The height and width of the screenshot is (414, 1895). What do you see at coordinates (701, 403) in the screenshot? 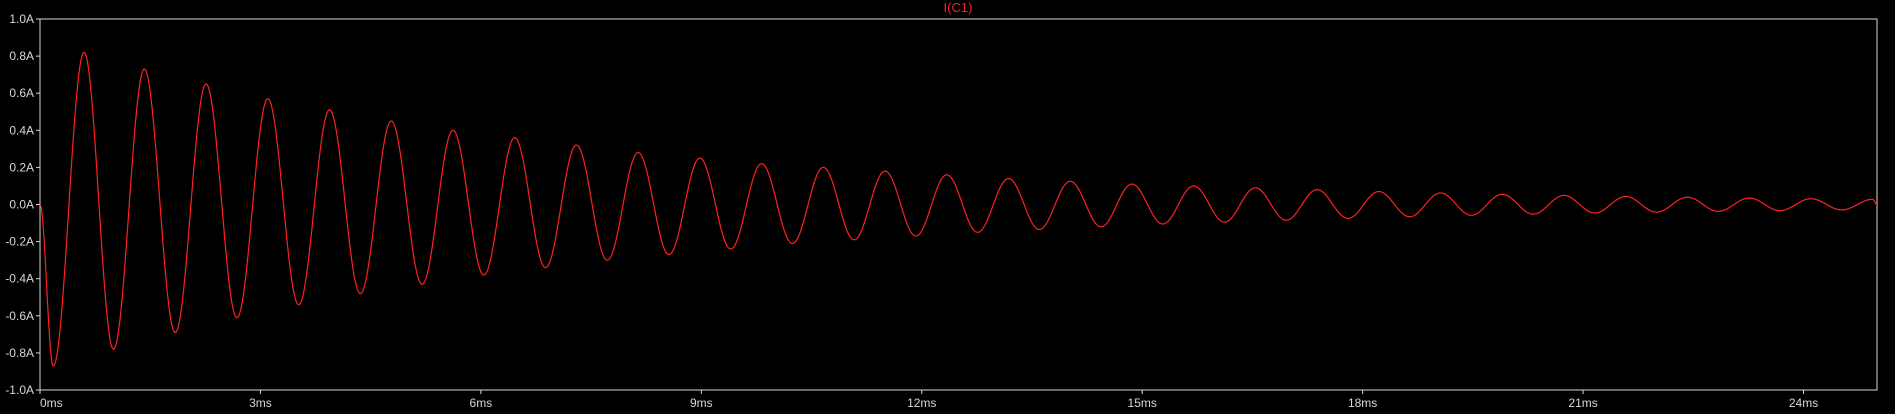
I see `x-tick-label: 9ms` at bounding box center [701, 403].